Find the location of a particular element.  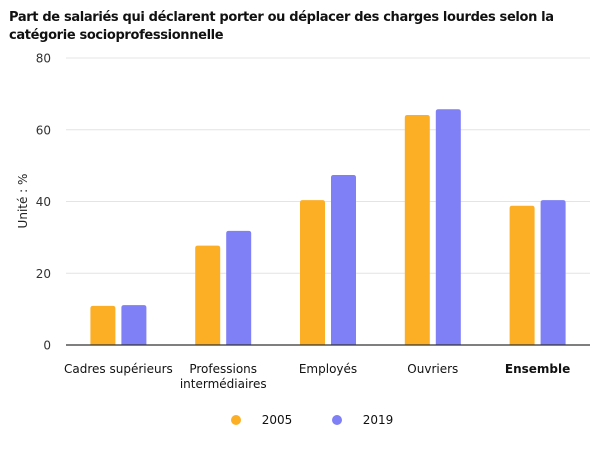

x-tick-label: Ouvriers is located at coordinates (432, 369).